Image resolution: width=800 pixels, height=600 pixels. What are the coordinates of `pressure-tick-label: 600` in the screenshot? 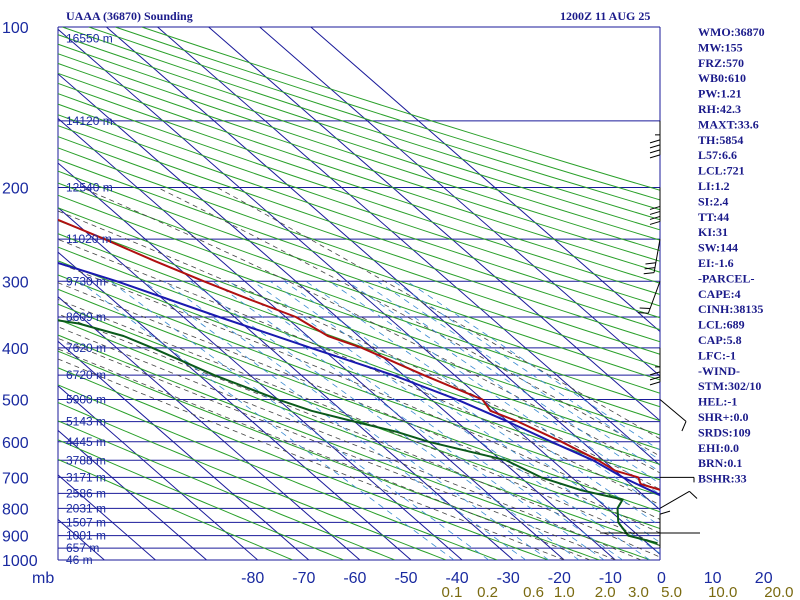 It's located at (15, 443).